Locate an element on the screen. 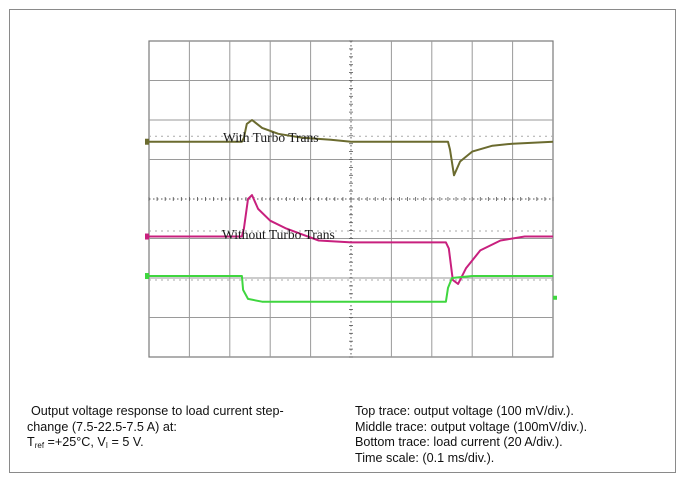  label-with-turbo-trans: With Turbo Trans is located at coordinates (271, 137).